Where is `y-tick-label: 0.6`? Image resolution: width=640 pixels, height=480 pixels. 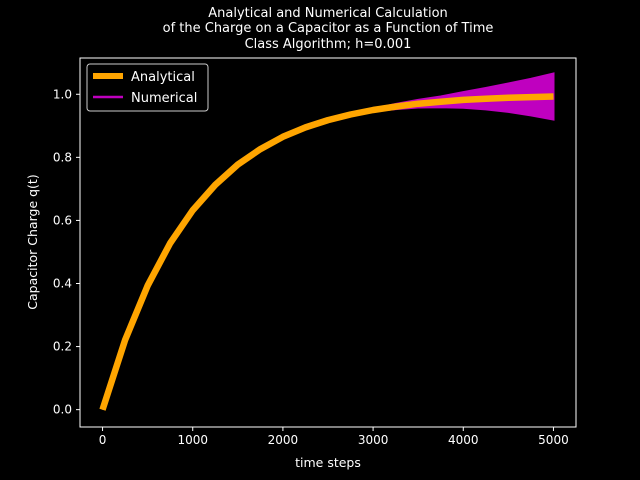 y-tick-label: 0.6 is located at coordinates (62, 220).